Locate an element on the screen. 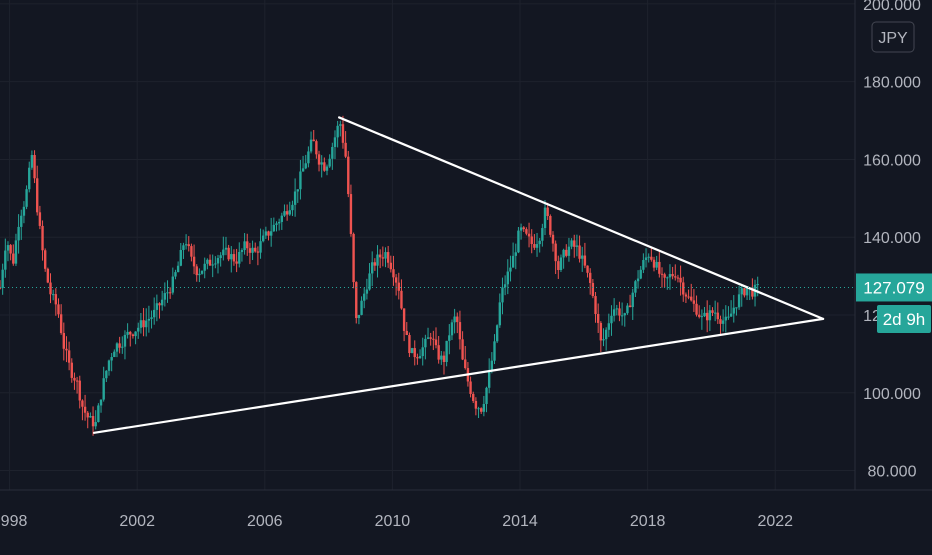 The height and width of the screenshot is (555, 932). time-tick-label: 2022 is located at coordinates (775, 521).